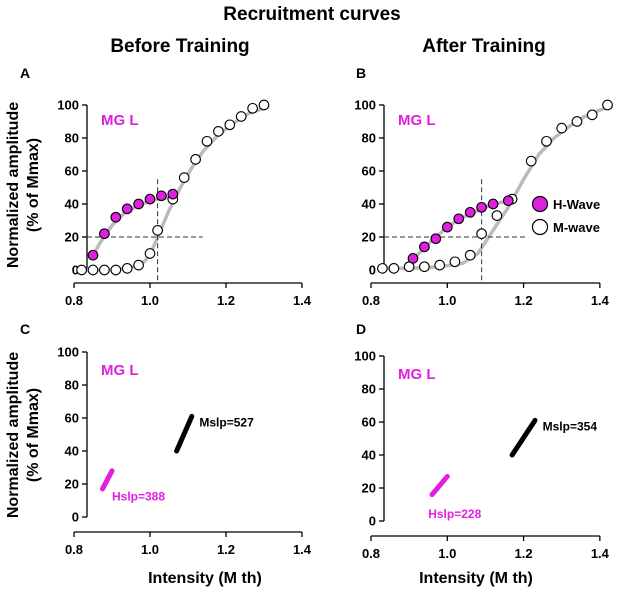  What do you see at coordinates (369, 138) in the screenshot?
I see `panel-b-y-tick-label: 80` at bounding box center [369, 138].